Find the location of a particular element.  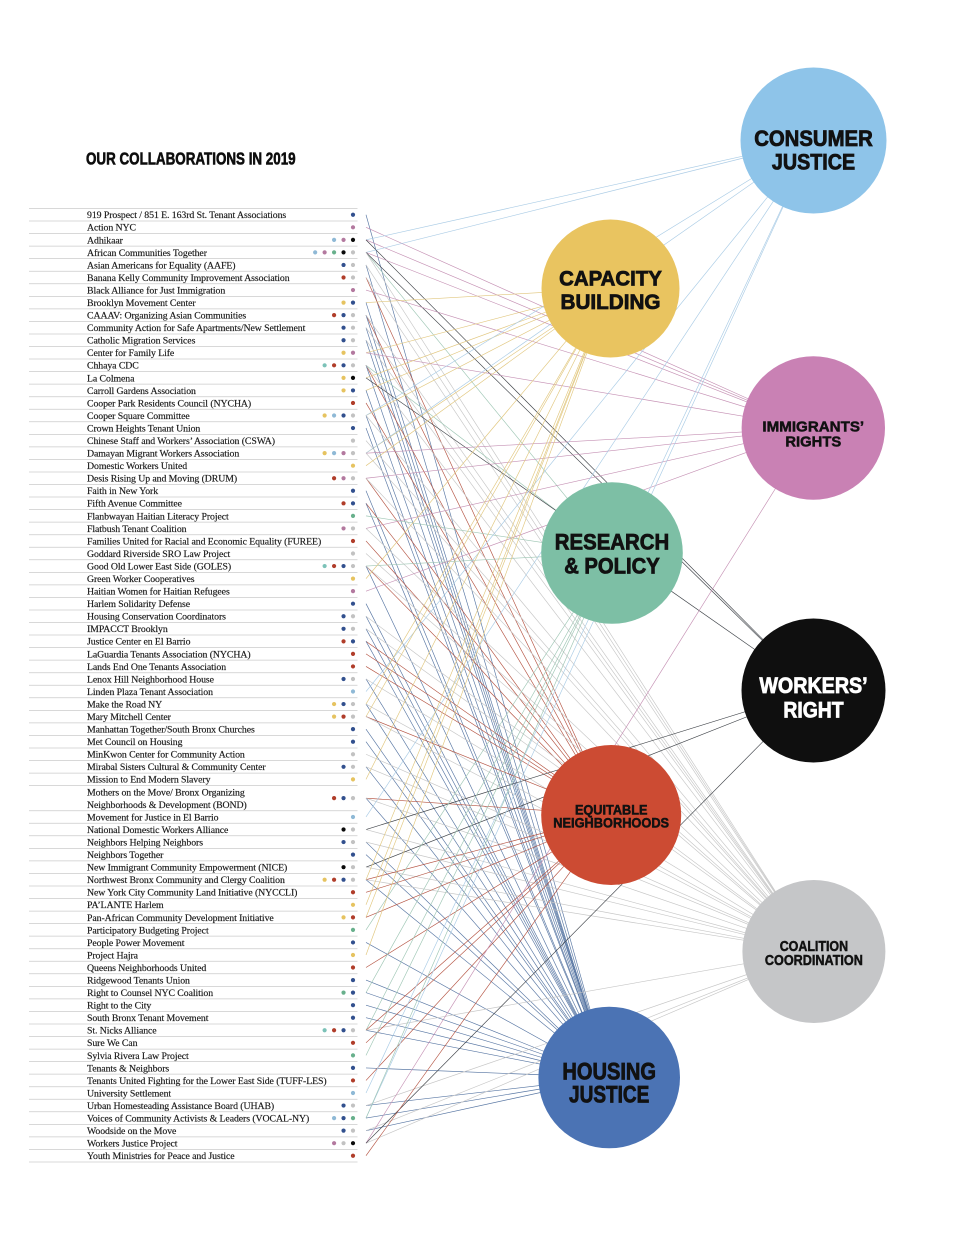

svg-text: St. Nicks Alliance is located at coordinates (122, 1031).